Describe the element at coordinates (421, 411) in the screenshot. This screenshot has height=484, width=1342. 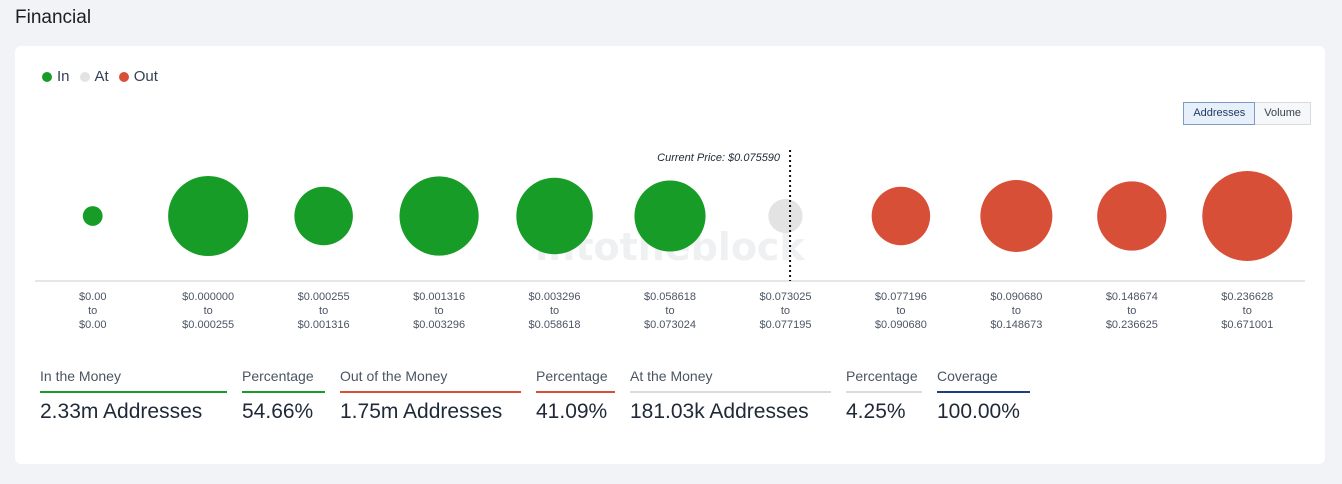
I see `stat-value: 1.75m Addresses` at that location.